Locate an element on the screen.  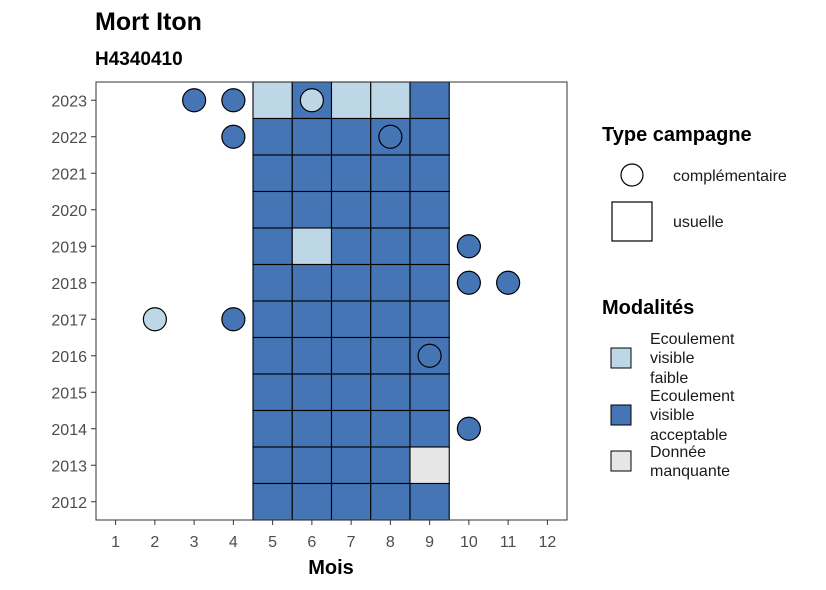
legend-mod-manquante-line2: manquante is located at coordinates (690, 471).